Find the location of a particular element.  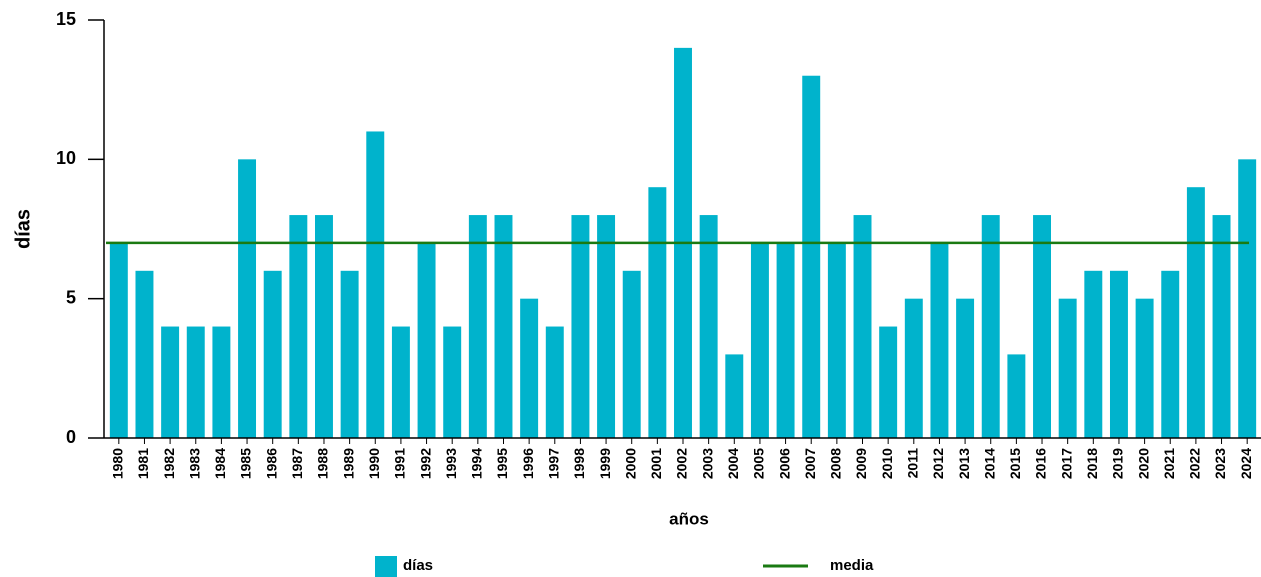

x-tick-label: 2015 is located at coordinates (1015, 463).